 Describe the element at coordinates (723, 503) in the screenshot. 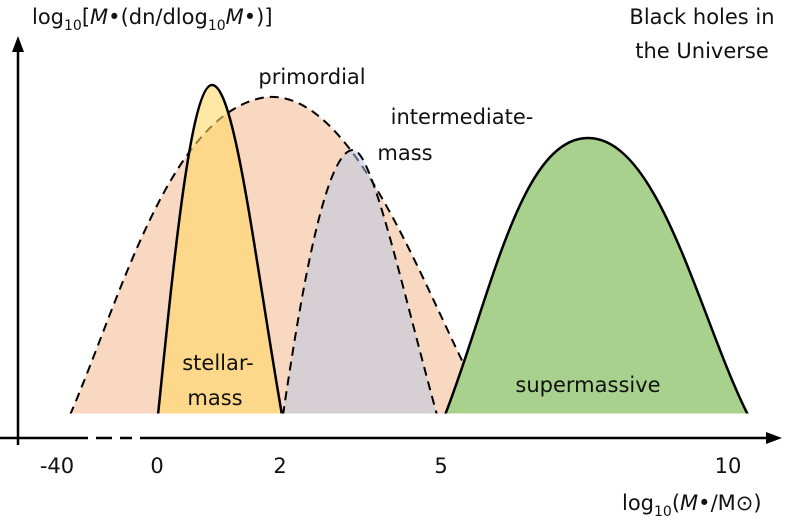

I see `x-axis-label-part: /M` at that location.